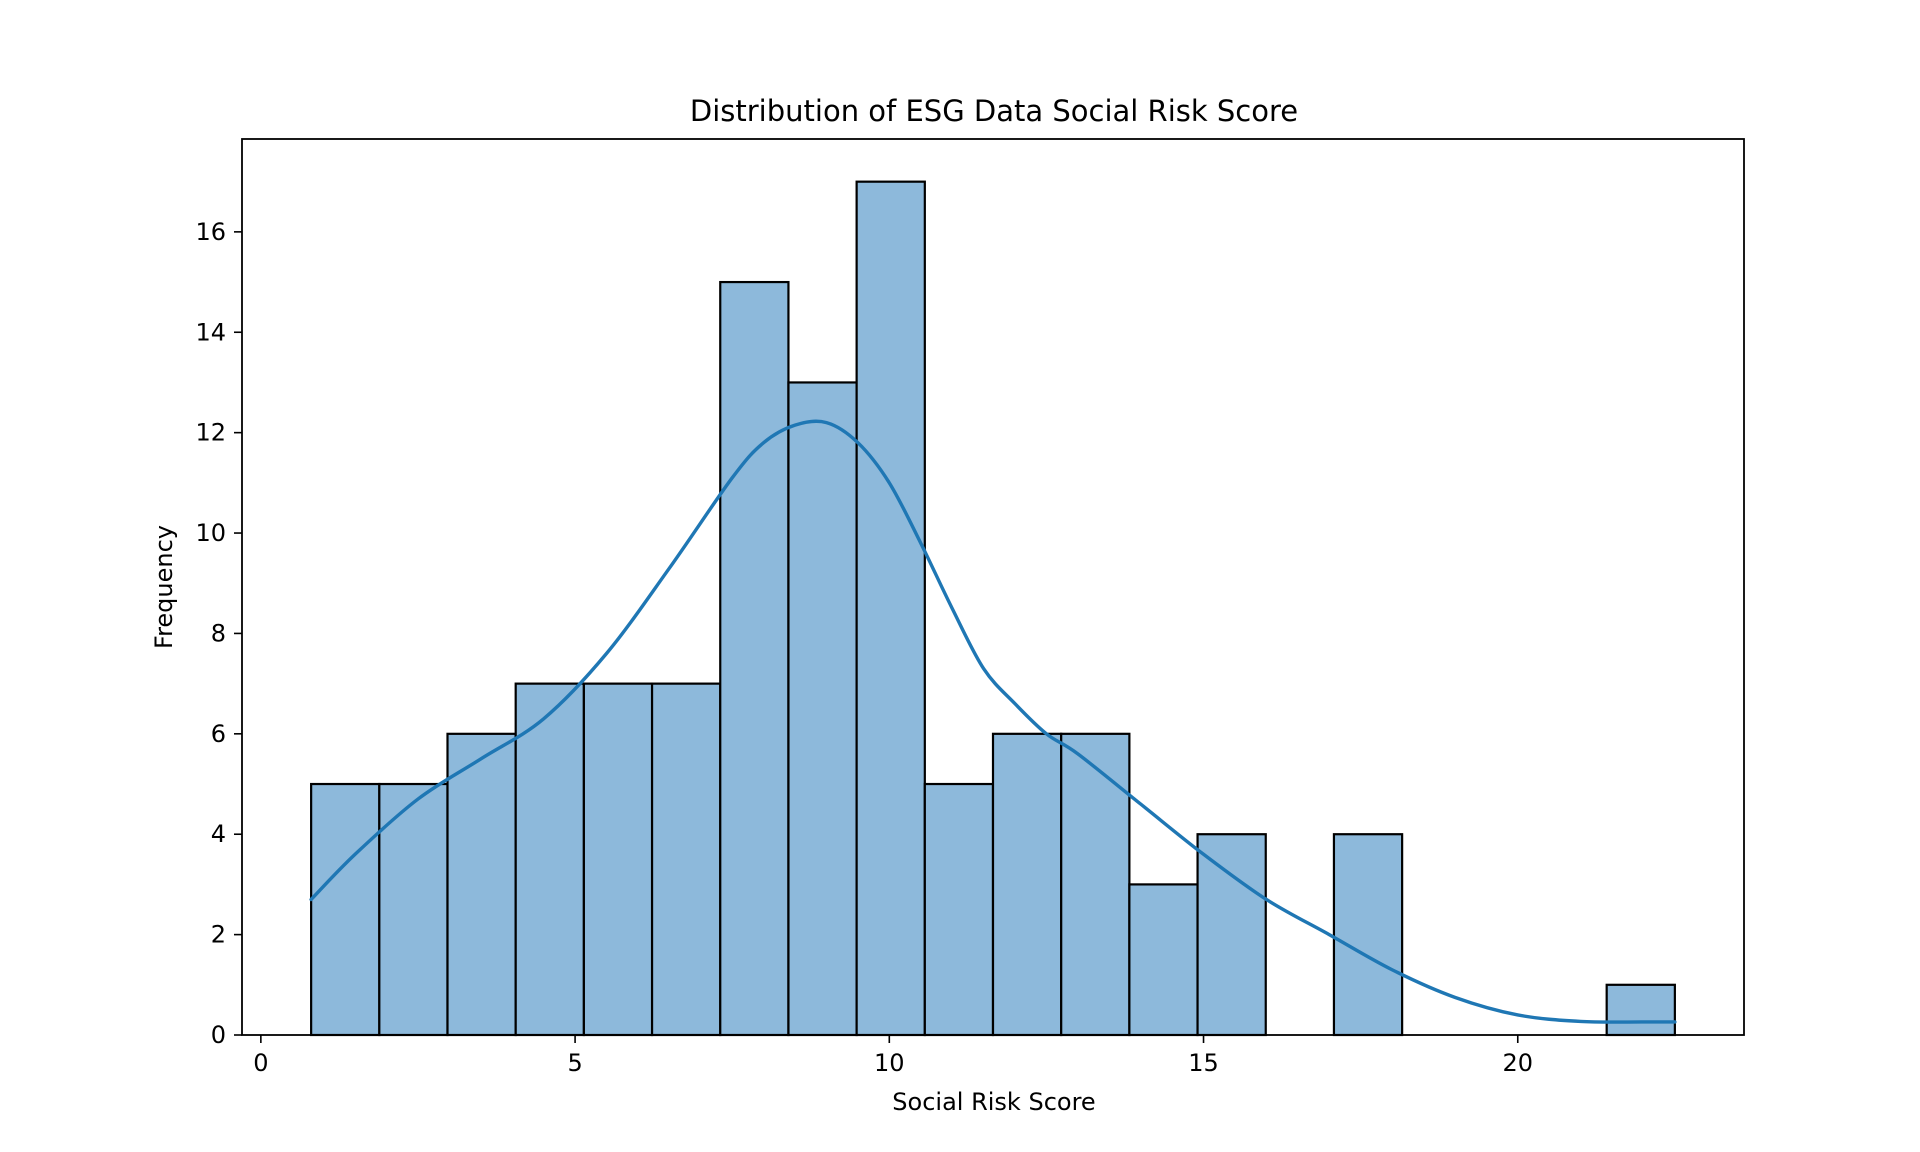 The width and height of the screenshot is (1920, 1152). What do you see at coordinates (218, 834) in the screenshot?
I see `y-tick-label: 4` at bounding box center [218, 834].